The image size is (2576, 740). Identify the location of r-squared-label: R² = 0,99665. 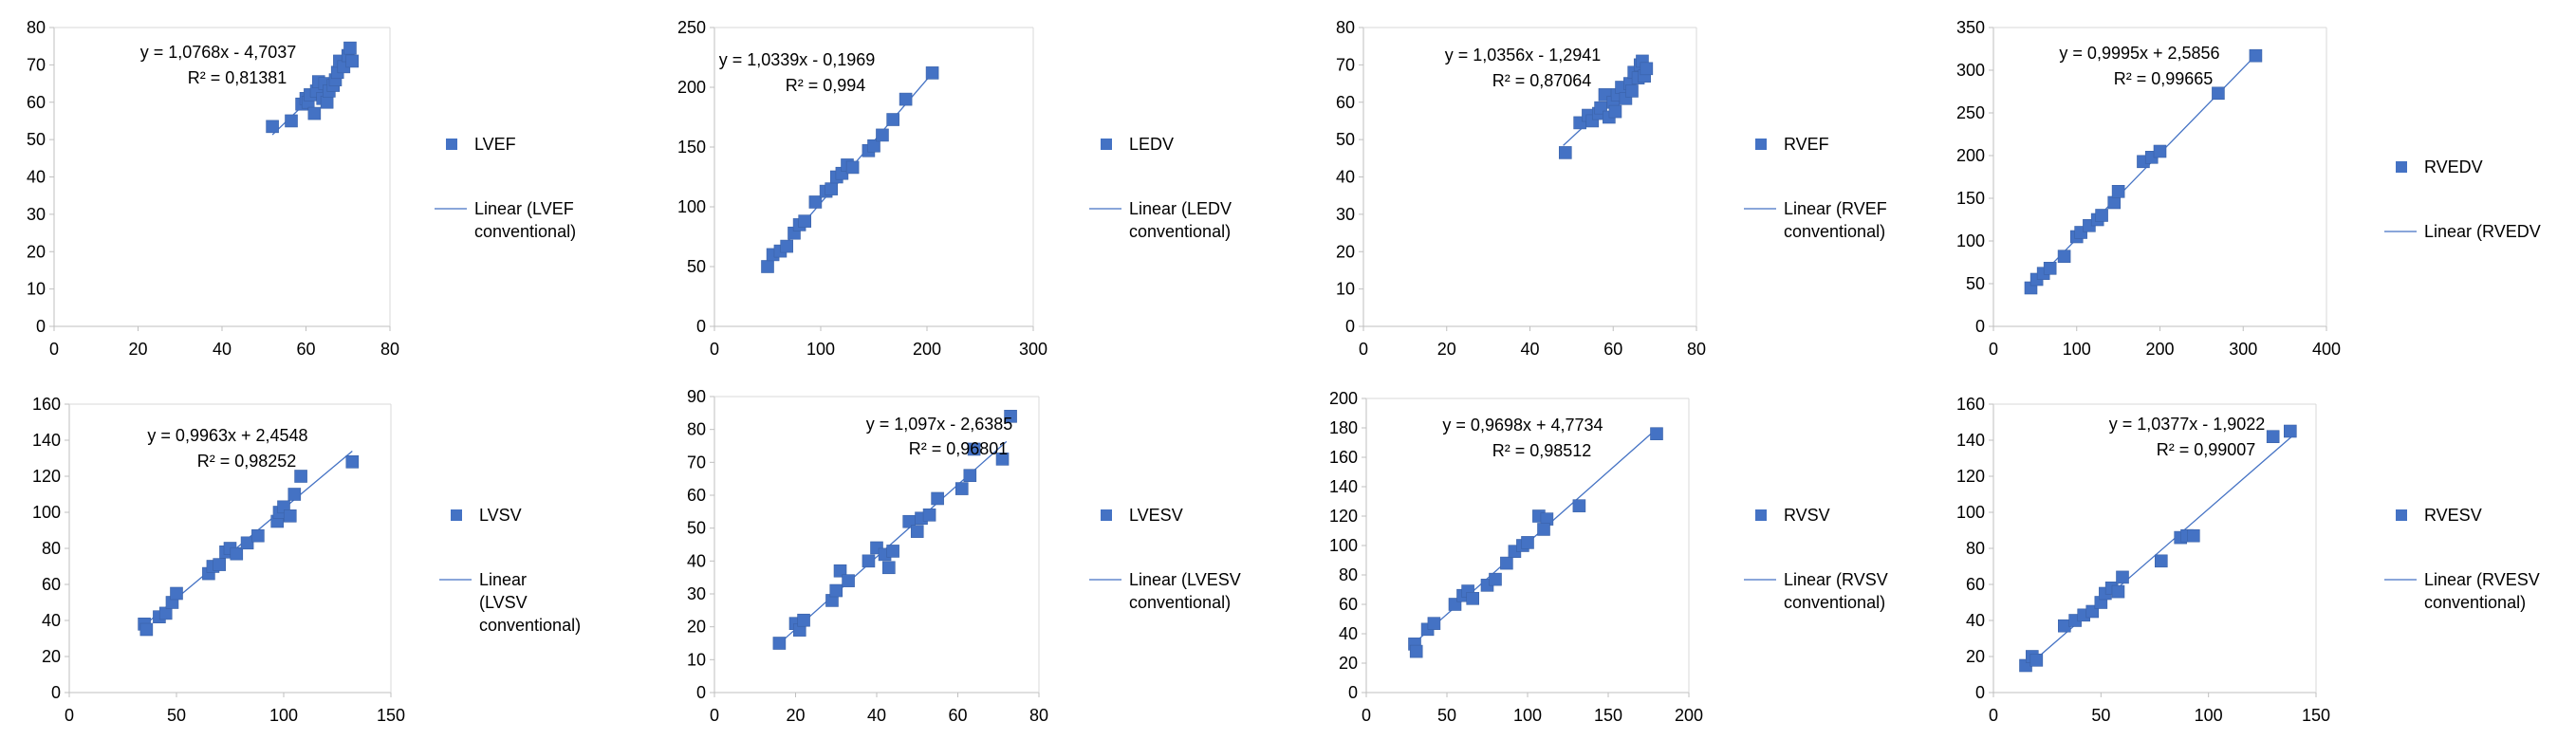
(2164, 78).